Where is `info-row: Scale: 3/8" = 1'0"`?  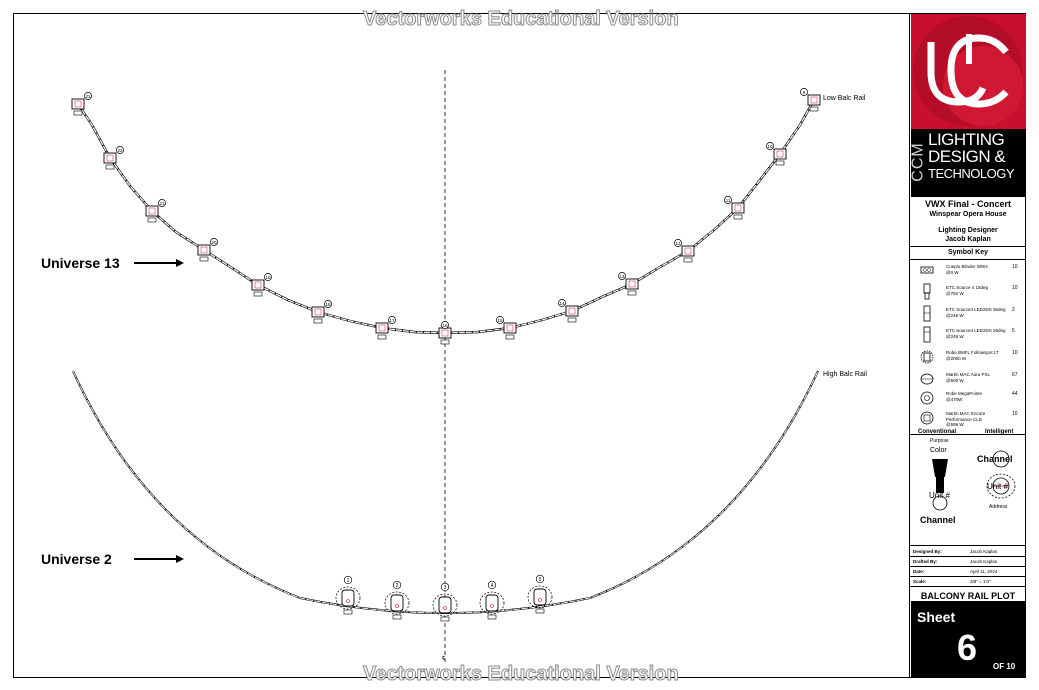 info-row: Scale: 3/8" = 1'0" is located at coordinates (968, 581).